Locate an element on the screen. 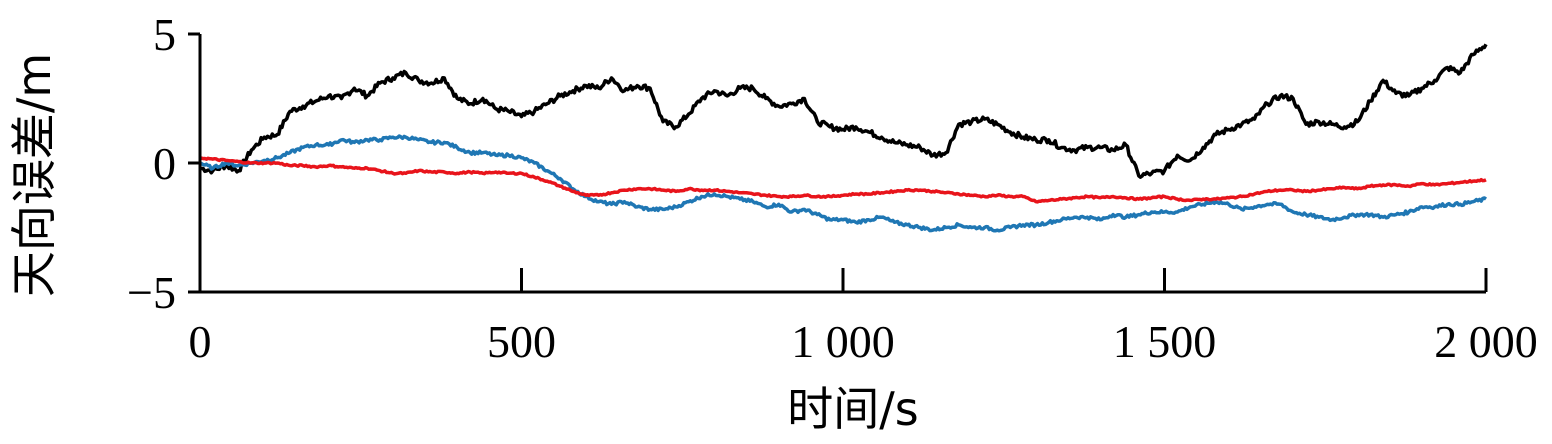 The width and height of the screenshot is (1552, 444). y-axis-title: 天向误差/m is located at coordinates (34, 175).